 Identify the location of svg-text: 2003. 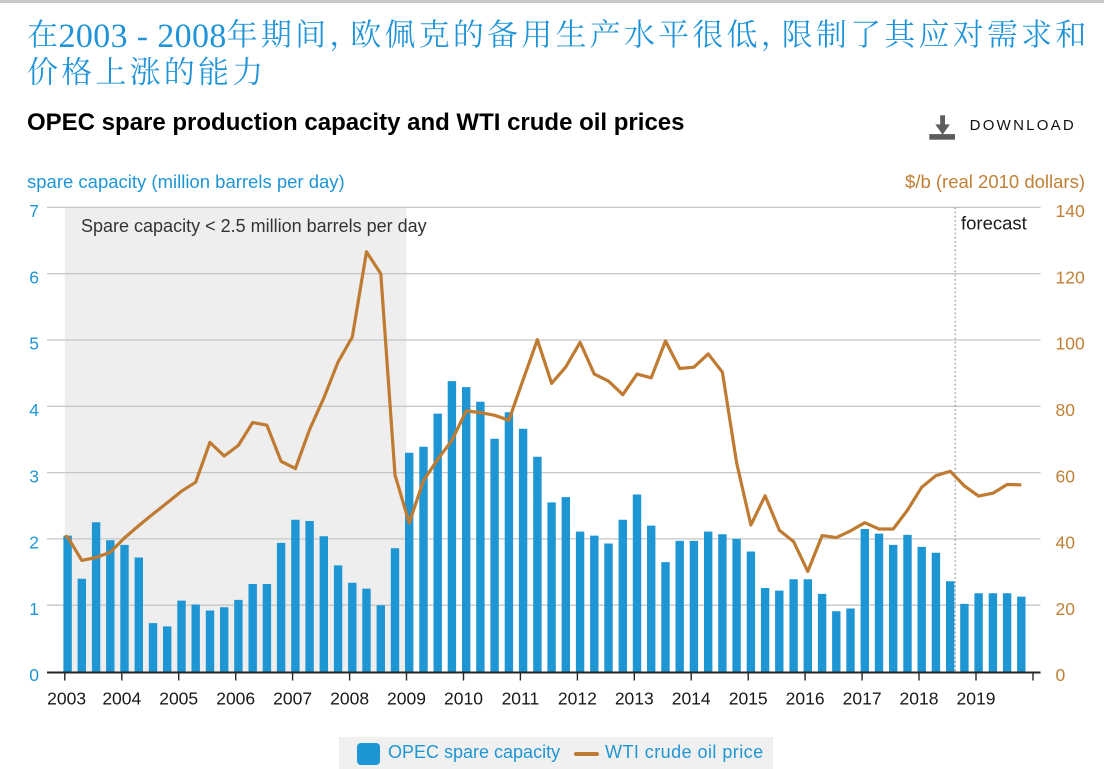
(66, 699).